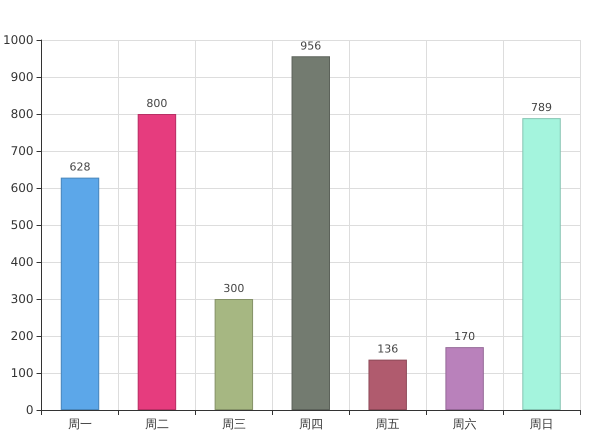 This screenshot has height=439, width=614. What do you see at coordinates (541, 107) in the screenshot?
I see `data-label: 789` at bounding box center [541, 107].